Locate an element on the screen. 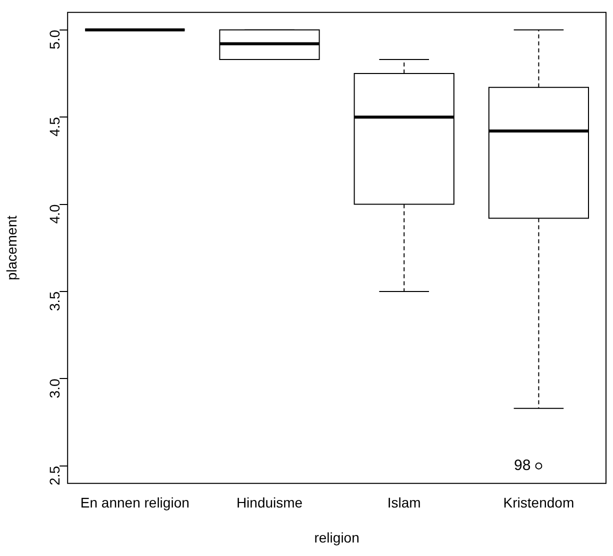  x-tick-label: Hinduisme is located at coordinates (269, 502).